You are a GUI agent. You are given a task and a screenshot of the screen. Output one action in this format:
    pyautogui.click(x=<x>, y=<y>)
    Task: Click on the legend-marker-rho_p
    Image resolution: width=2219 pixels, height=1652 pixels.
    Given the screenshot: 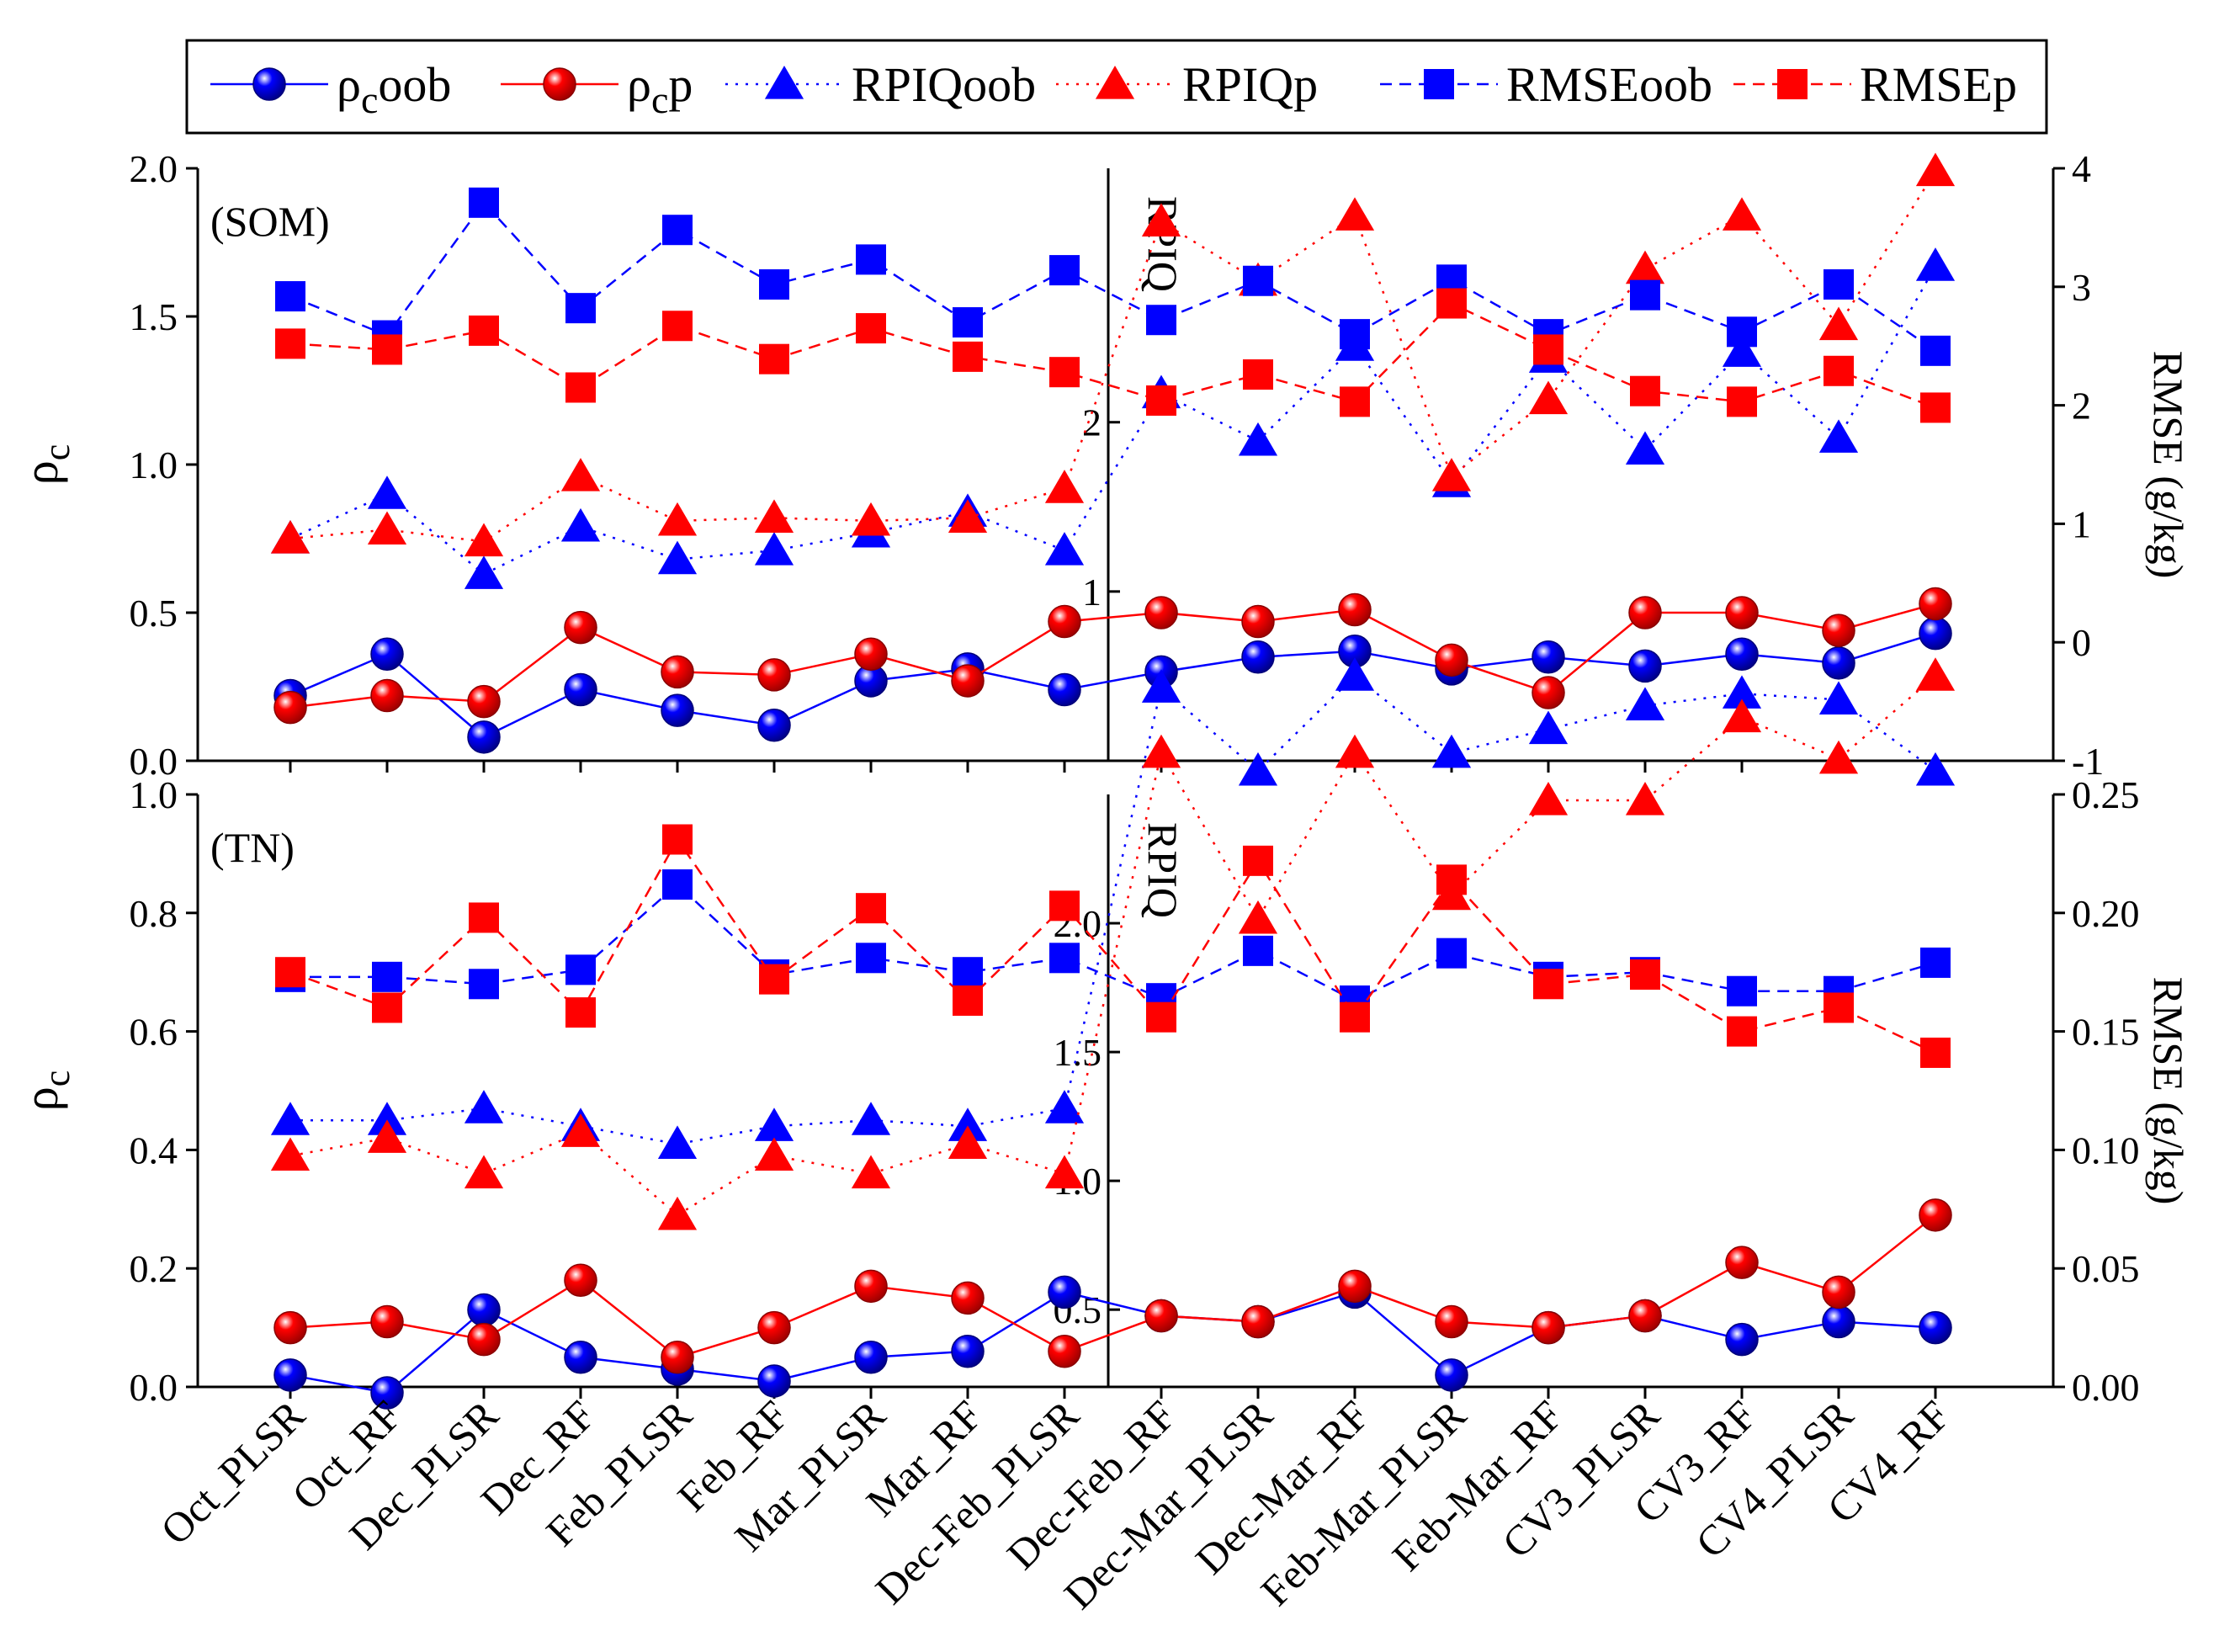 What is the action you would take?
    pyautogui.click(x=559, y=84)
    